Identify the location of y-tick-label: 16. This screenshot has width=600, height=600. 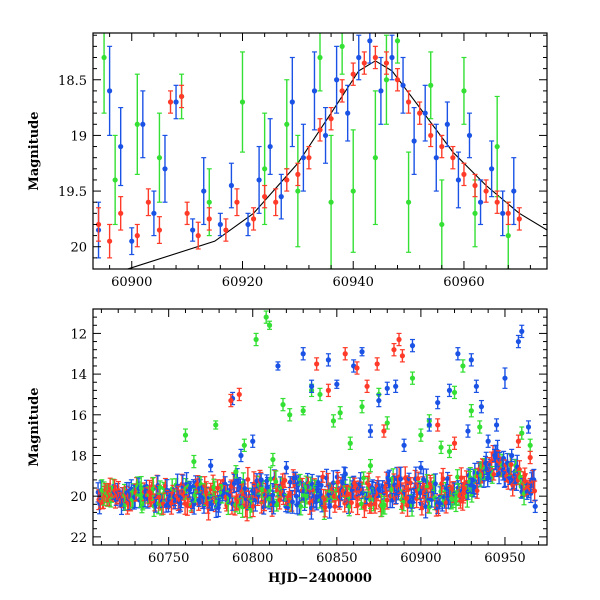
(78, 416).